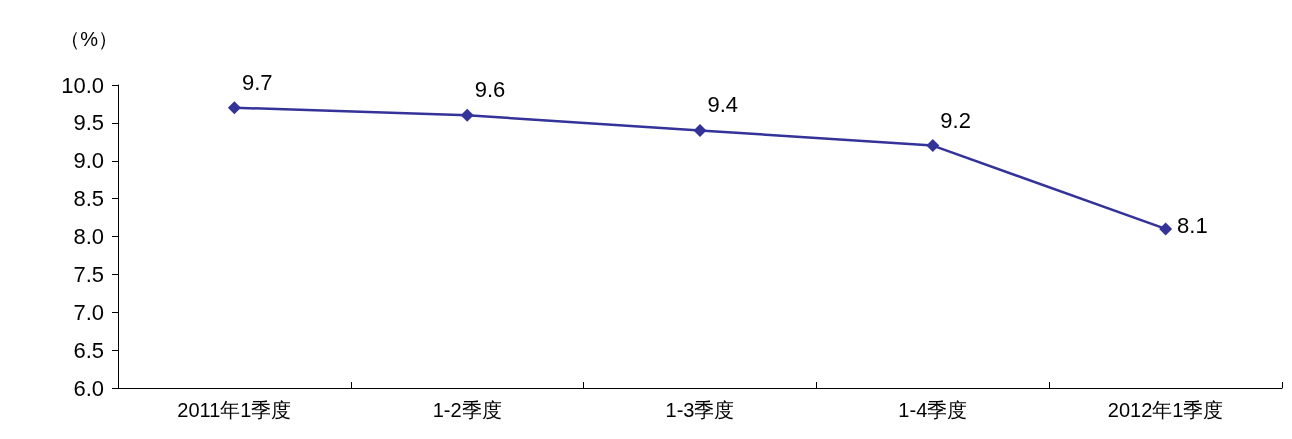 This screenshot has width=1292, height=439. I want to click on y-tick-label: 9.0, so click(88, 161).